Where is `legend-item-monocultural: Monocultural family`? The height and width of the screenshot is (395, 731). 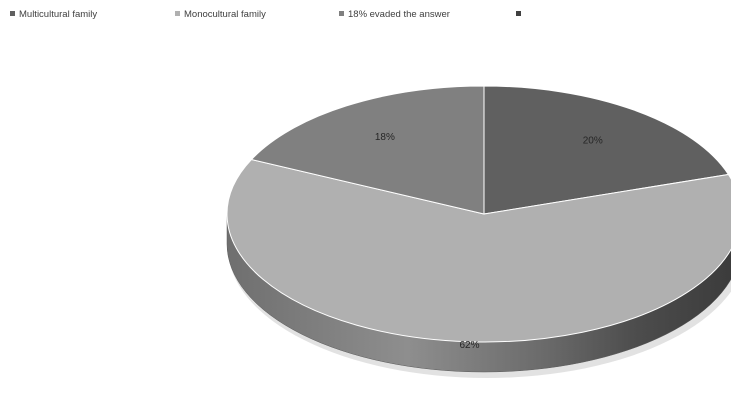 legend-item-monocultural: Monocultural family is located at coordinates (220, 14).